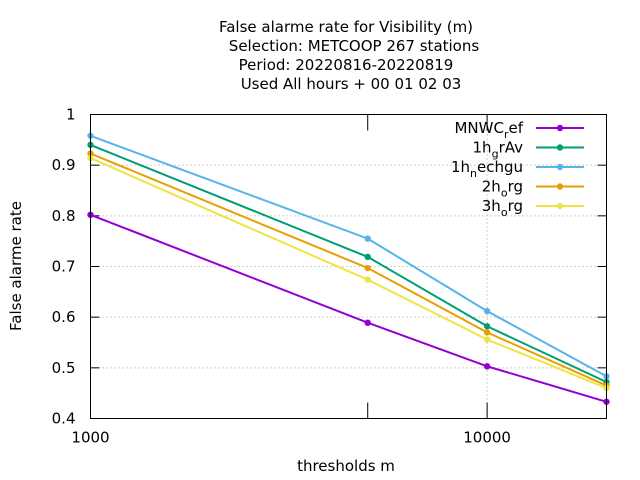 The width and height of the screenshot is (640, 480). I want to click on y-axis-label: False alarme rate, so click(16, 266).